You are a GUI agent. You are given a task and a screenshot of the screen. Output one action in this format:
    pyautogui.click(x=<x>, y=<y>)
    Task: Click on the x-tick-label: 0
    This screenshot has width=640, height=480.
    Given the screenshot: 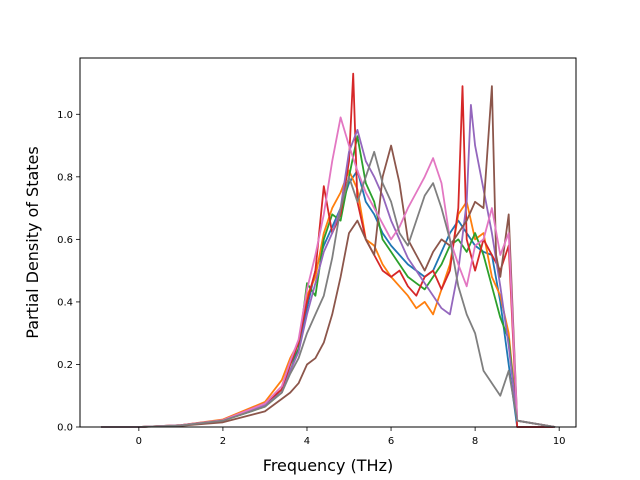 What is the action you would take?
    pyautogui.click(x=139, y=441)
    